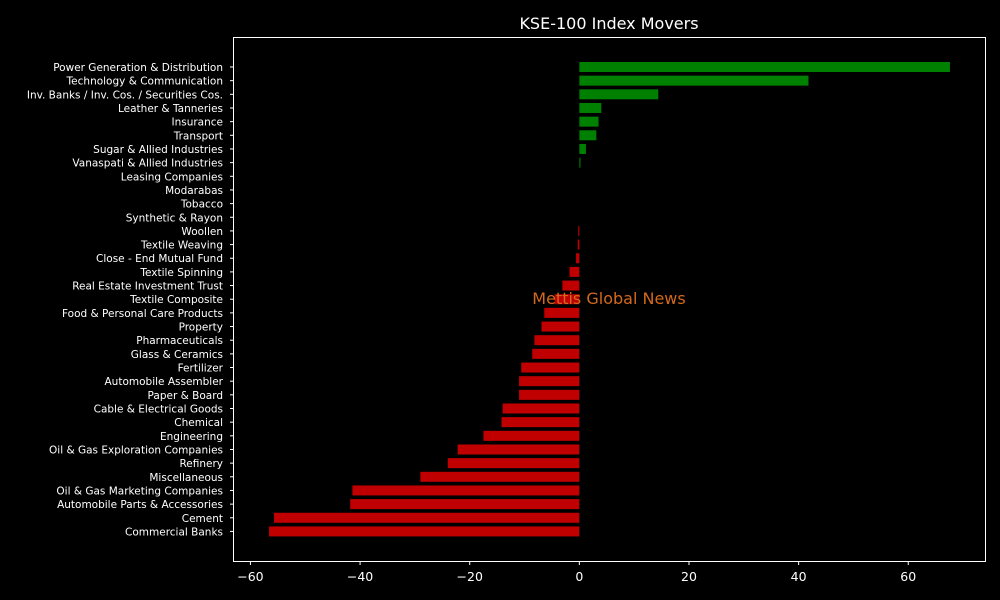 The image size is (1000, 600). I want to click on category-label: Food & Personal Care Products, so click(142, 314).